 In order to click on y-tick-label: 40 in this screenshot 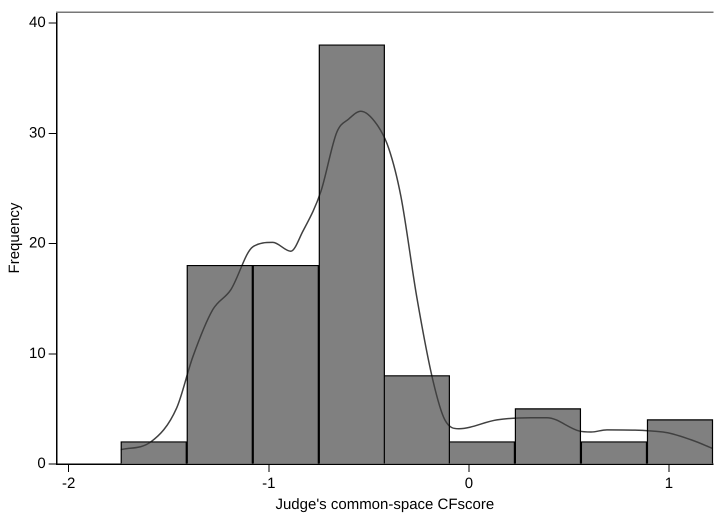, I will do `click(37, 23)`.